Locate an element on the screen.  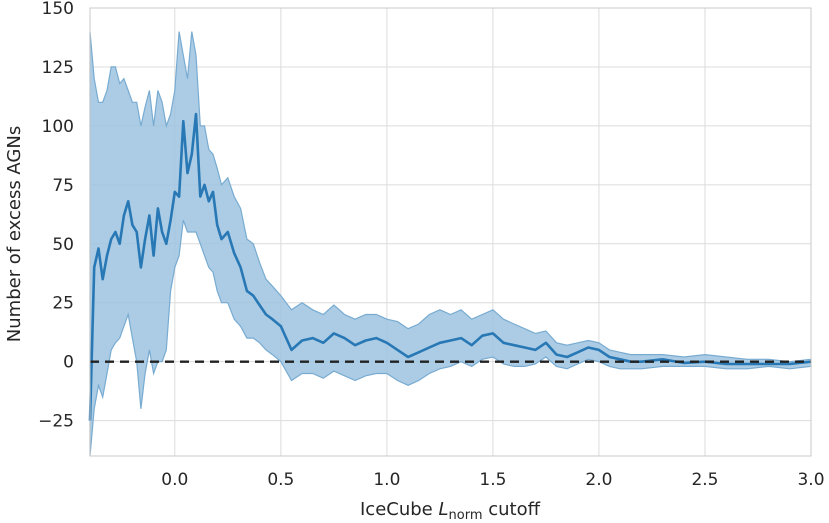
x-tick-label: 2.0 is located at coordinates (598, 480).